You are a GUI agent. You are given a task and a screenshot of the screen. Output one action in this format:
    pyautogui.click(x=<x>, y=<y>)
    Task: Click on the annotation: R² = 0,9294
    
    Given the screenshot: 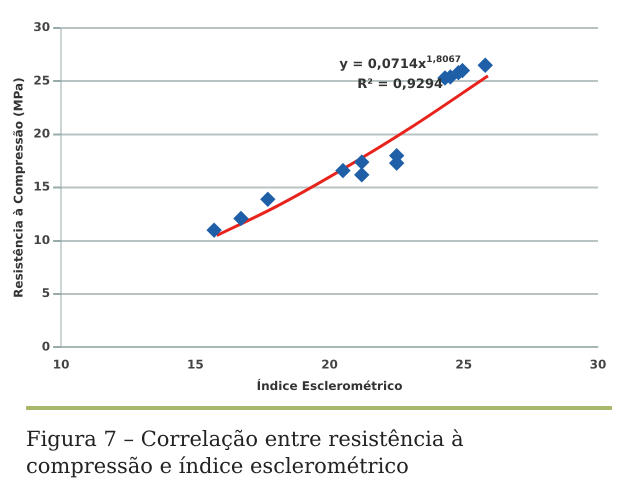 What is the action you would take?
    pyautogui.click(x=400, y=84)
    